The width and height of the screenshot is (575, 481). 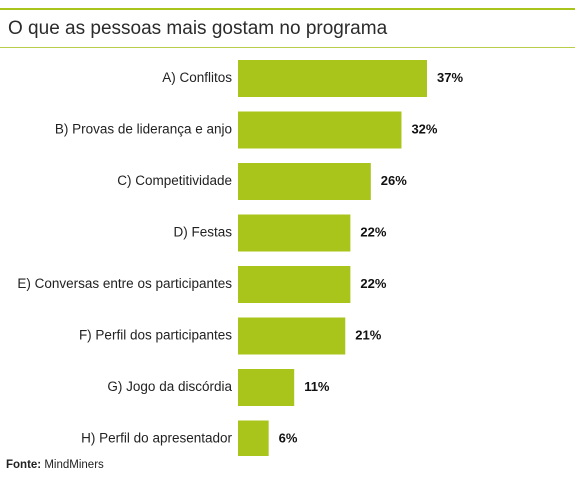 What do you see at coordinates (288, 437) in the screenshot?
I see `value-label: 6%` at bounding box center [288, 437].